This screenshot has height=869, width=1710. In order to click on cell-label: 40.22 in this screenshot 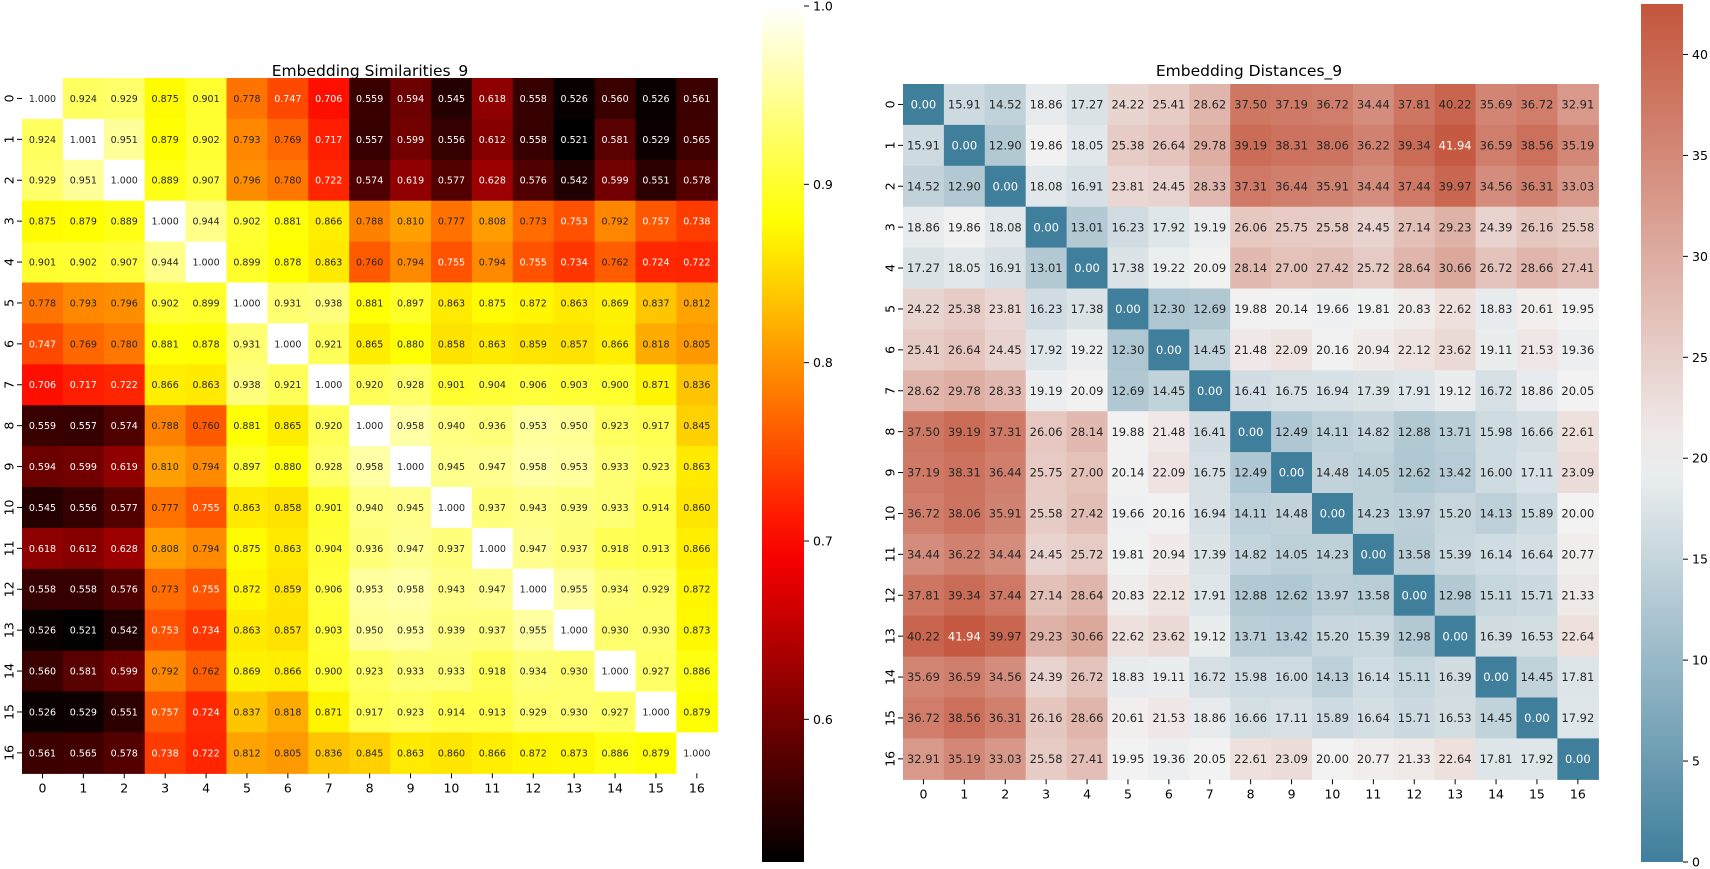, I will do `click(923, 636)`.